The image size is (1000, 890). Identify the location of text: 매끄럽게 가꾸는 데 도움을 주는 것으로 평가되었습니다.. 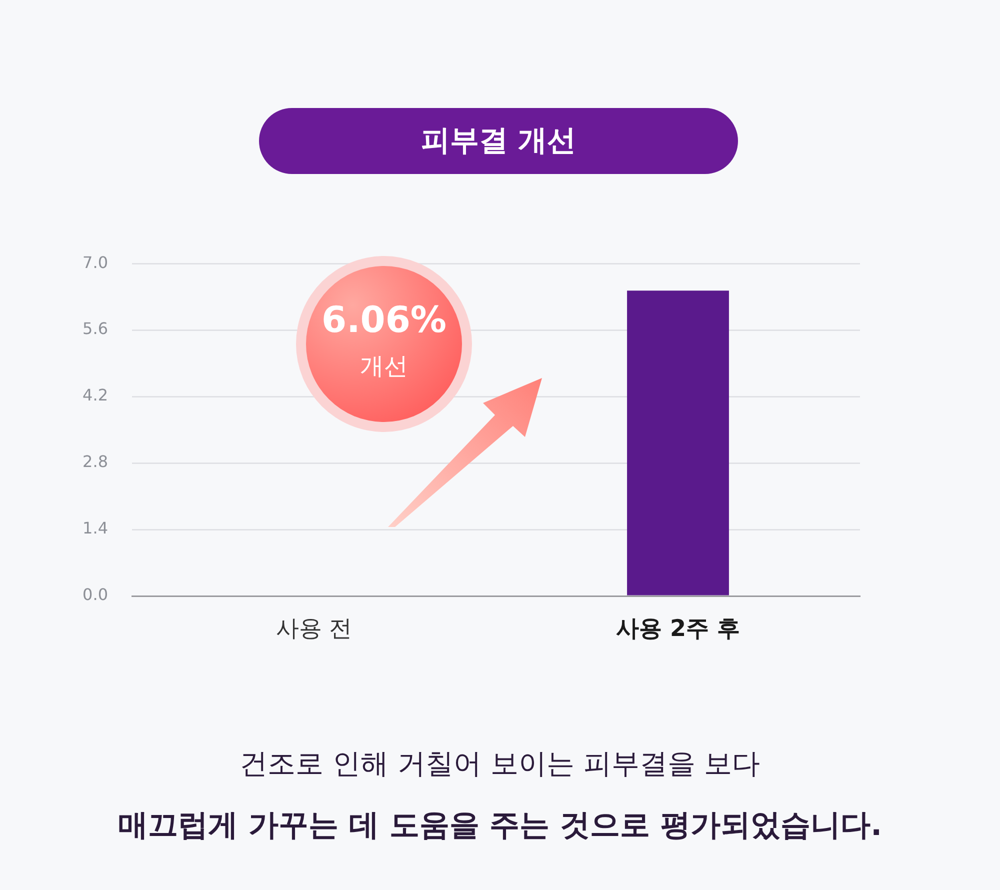
(500, 826).